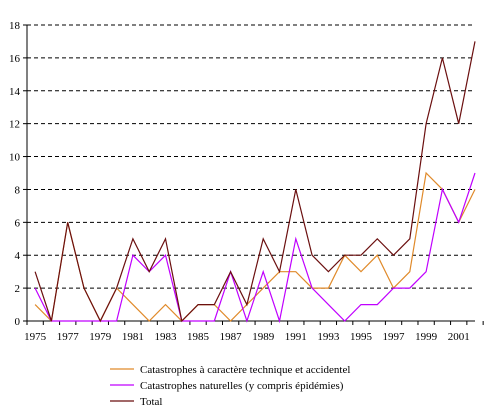  I want to click on x-tick-label-1991: 1991, so click(296, 337).